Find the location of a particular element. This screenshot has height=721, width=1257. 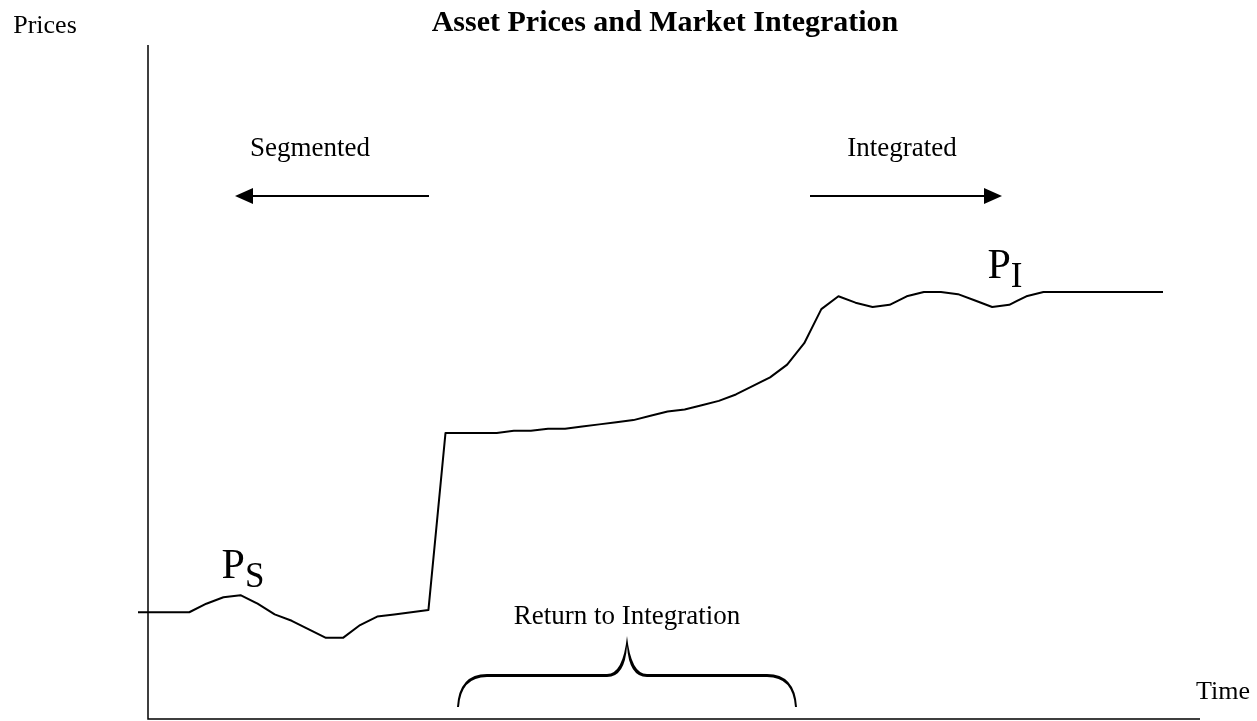

chart-title: Asset Prices and Market Integration is located at coordinates (665, 21).